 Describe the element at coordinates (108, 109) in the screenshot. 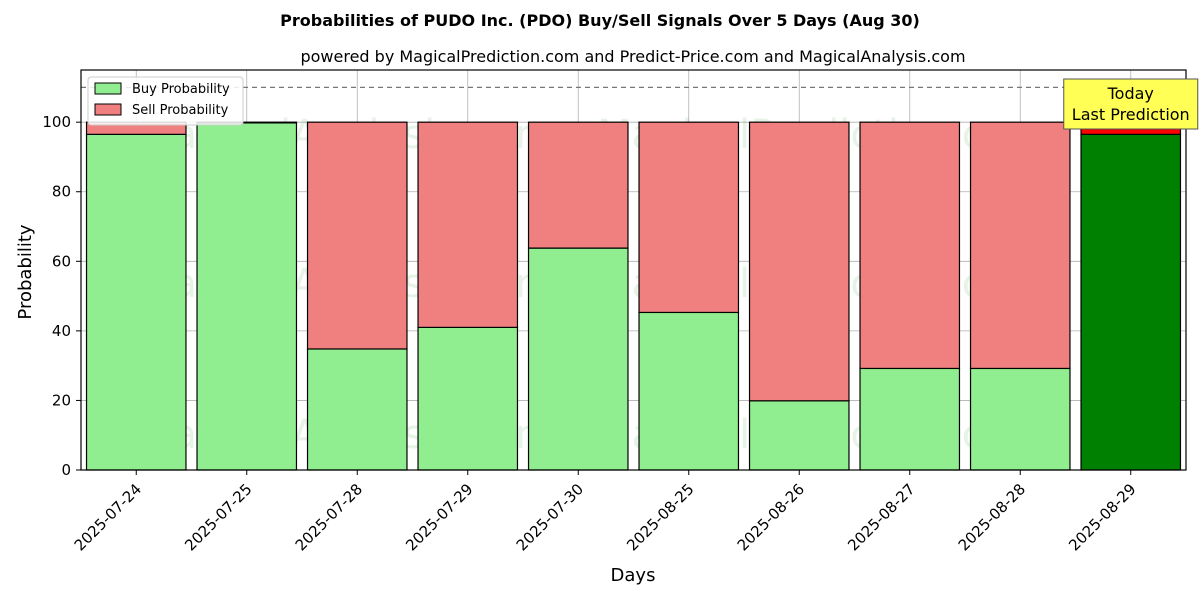

I see `legend-swatch-sell` at that location.